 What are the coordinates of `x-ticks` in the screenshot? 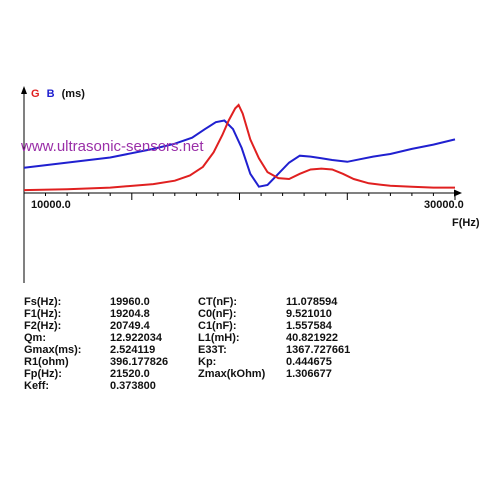 It's located at (250, 196).